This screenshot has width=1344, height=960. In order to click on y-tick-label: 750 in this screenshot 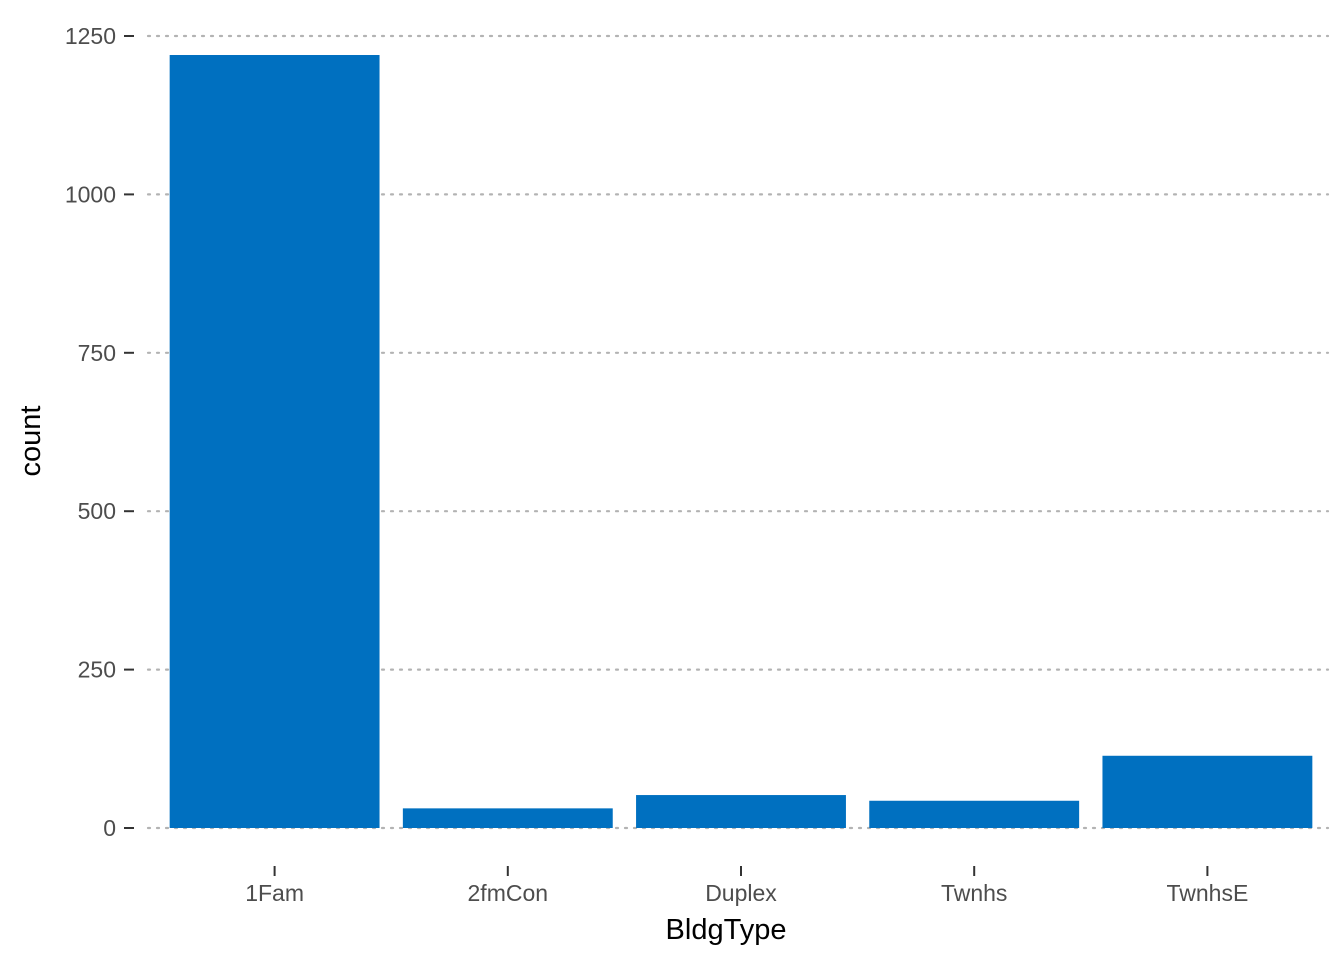, I will do `click(97, 353)`.